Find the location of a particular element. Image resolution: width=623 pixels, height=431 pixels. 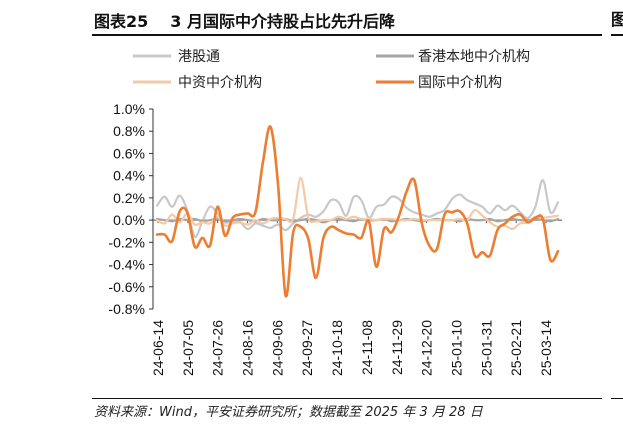

x-tick-label: 24-10-18 is located at coordinates (337, 348).